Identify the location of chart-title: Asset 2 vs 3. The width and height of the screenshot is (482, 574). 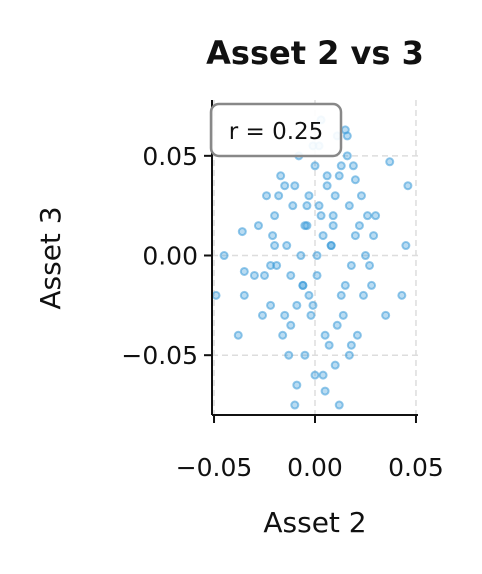
(315, 53).